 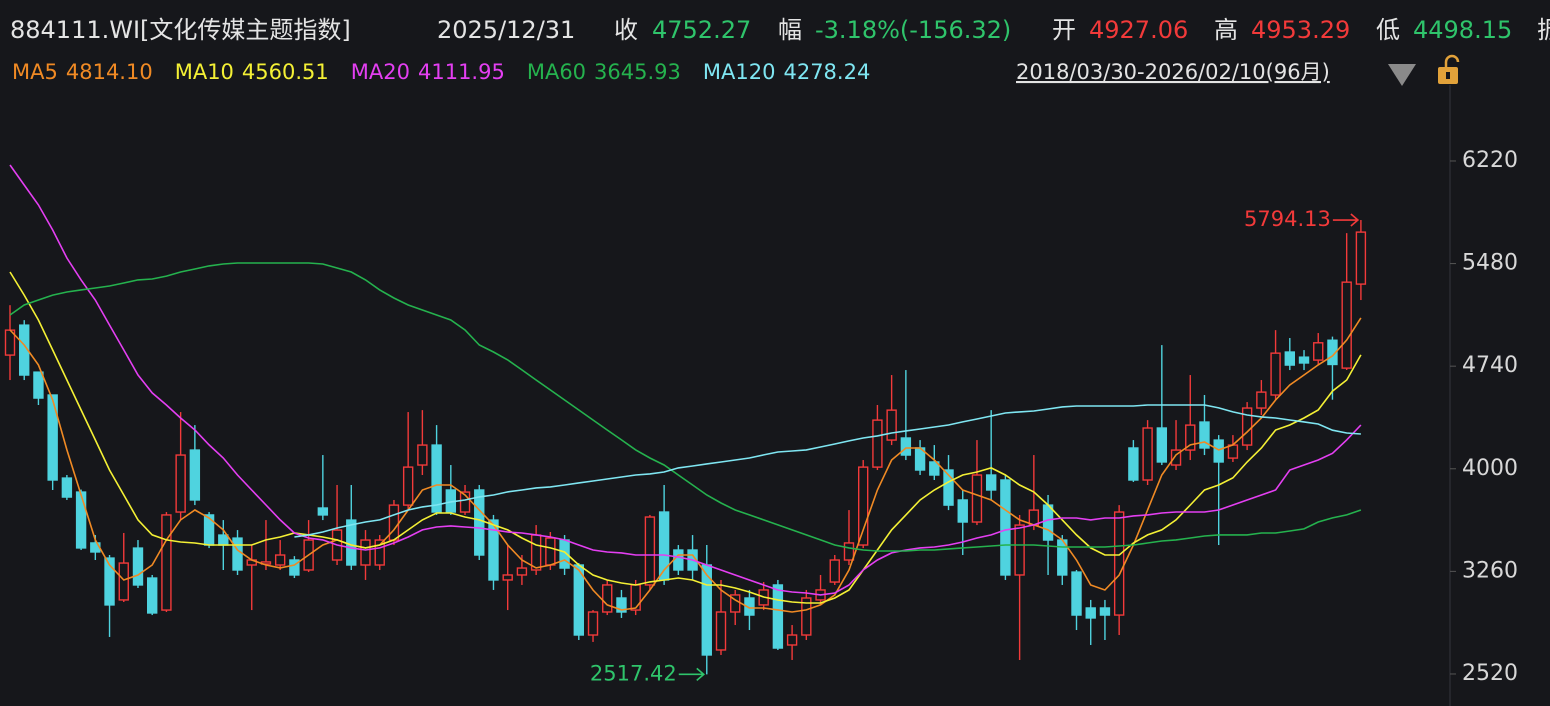 I want to click on legend-name: MA120, so click(x=739, y=72).